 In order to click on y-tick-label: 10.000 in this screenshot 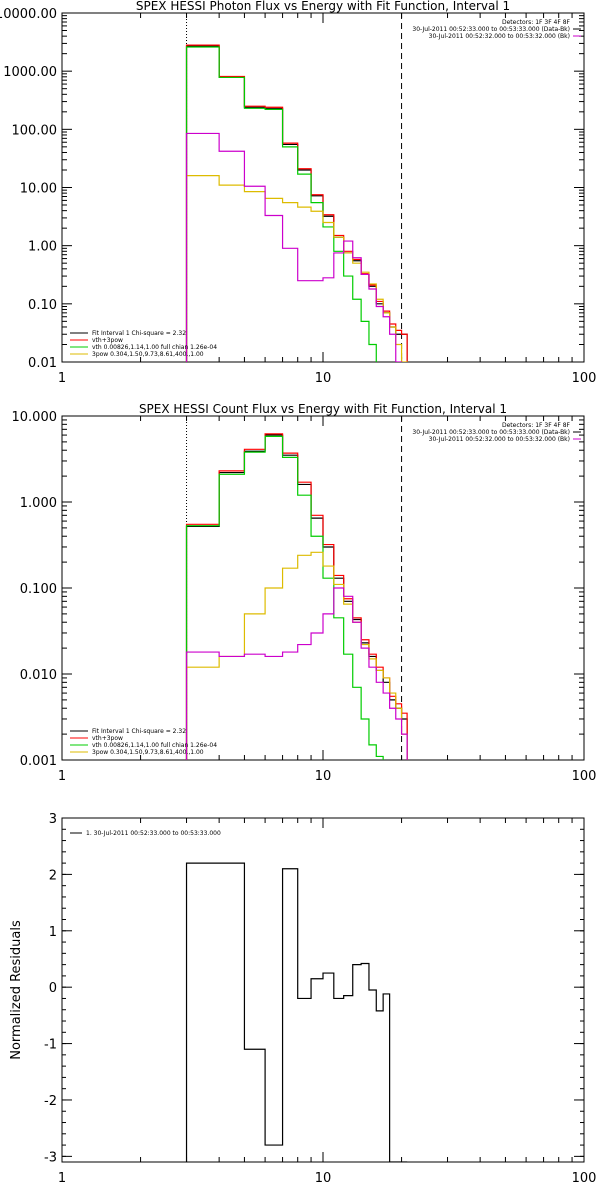, I will do `click(35, 417)`.